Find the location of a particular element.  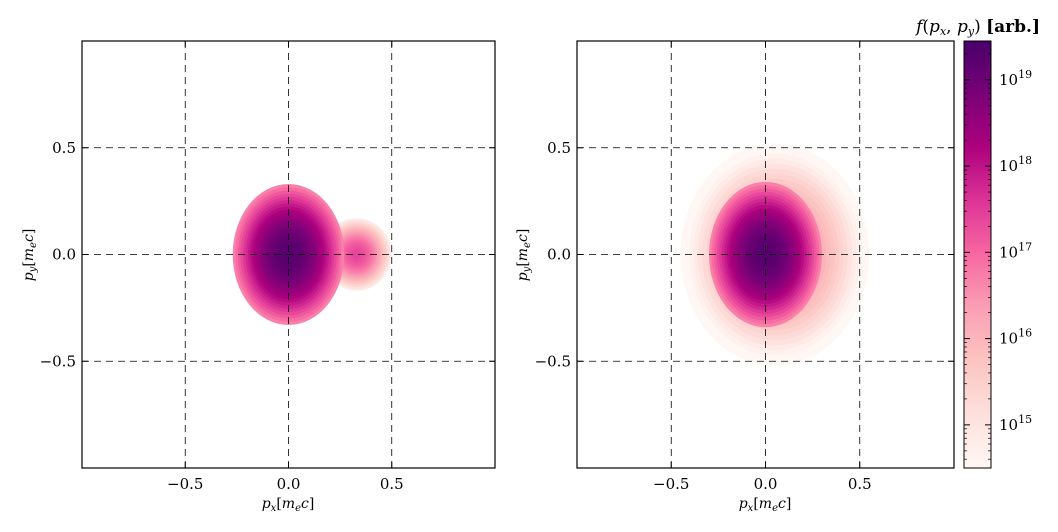

colorbar: 1015 1016 1017 1018 1019 f(px, py) [arb.] is located at coordinates (977, 243).